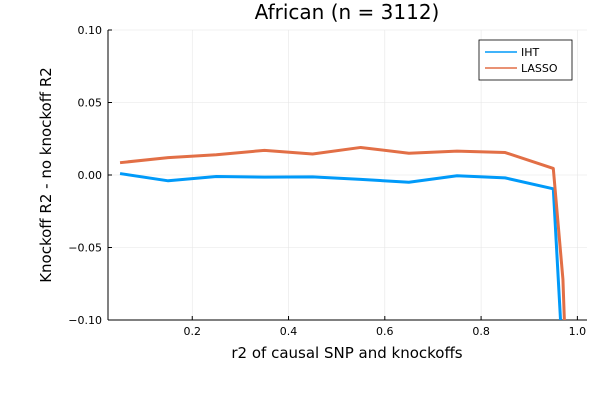  What do you see at coordinates (346, 353) in the screenshot?
I see `x-axis-label: r2 of causal SNP and knockoffs` at bounding box center [346, 353].